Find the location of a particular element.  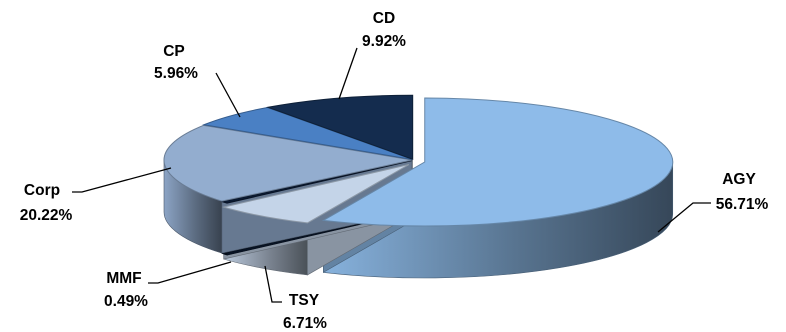

leader-line-corp is located at coordinates (122, 180).